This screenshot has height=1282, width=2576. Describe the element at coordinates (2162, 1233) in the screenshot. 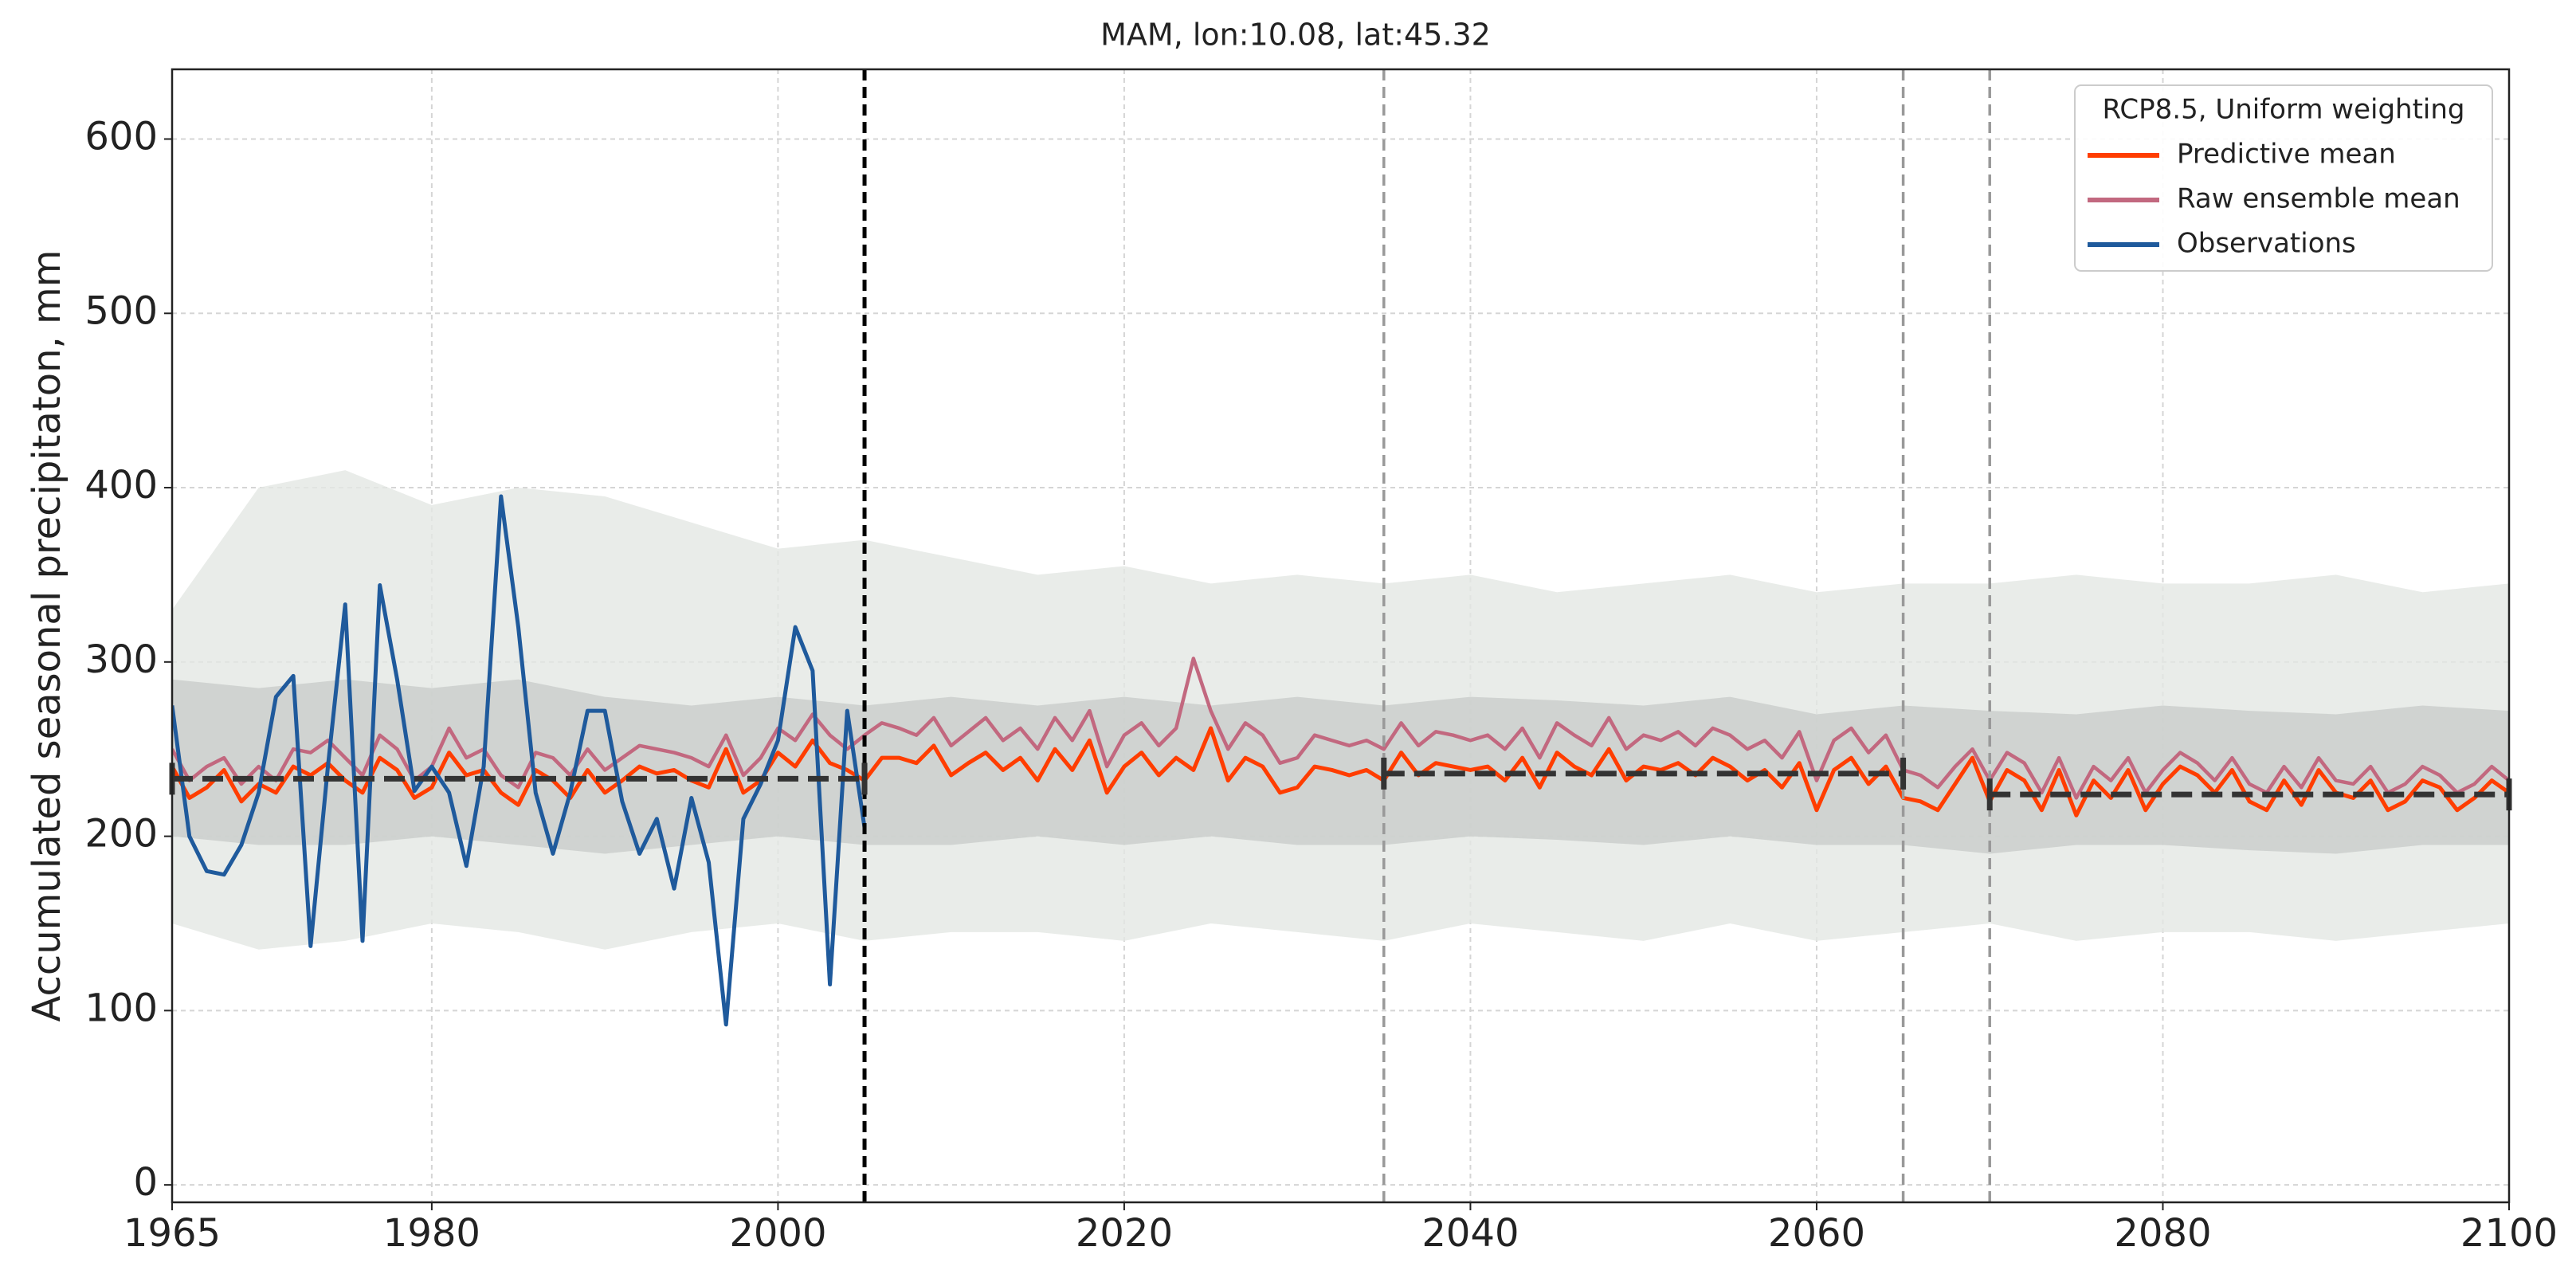

I see `x-tick-label: 2080` at that location.